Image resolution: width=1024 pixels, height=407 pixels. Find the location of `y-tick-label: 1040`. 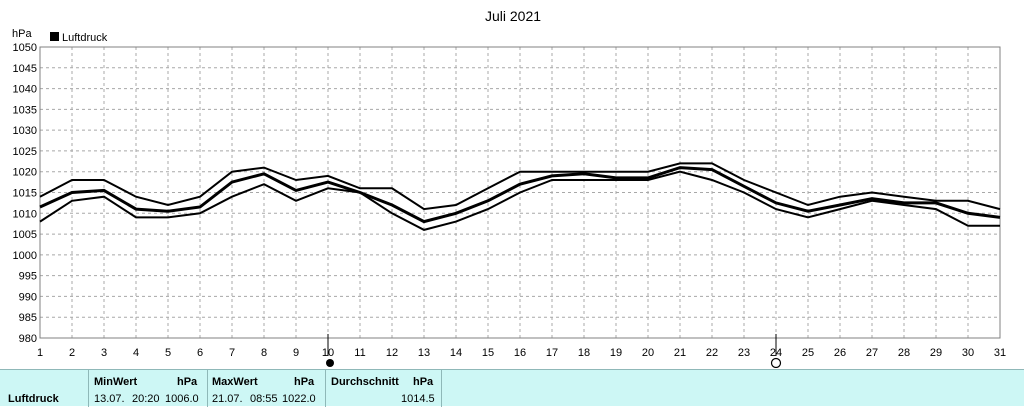

y-tick-label: 1040 is located at coordinates (25, 90).